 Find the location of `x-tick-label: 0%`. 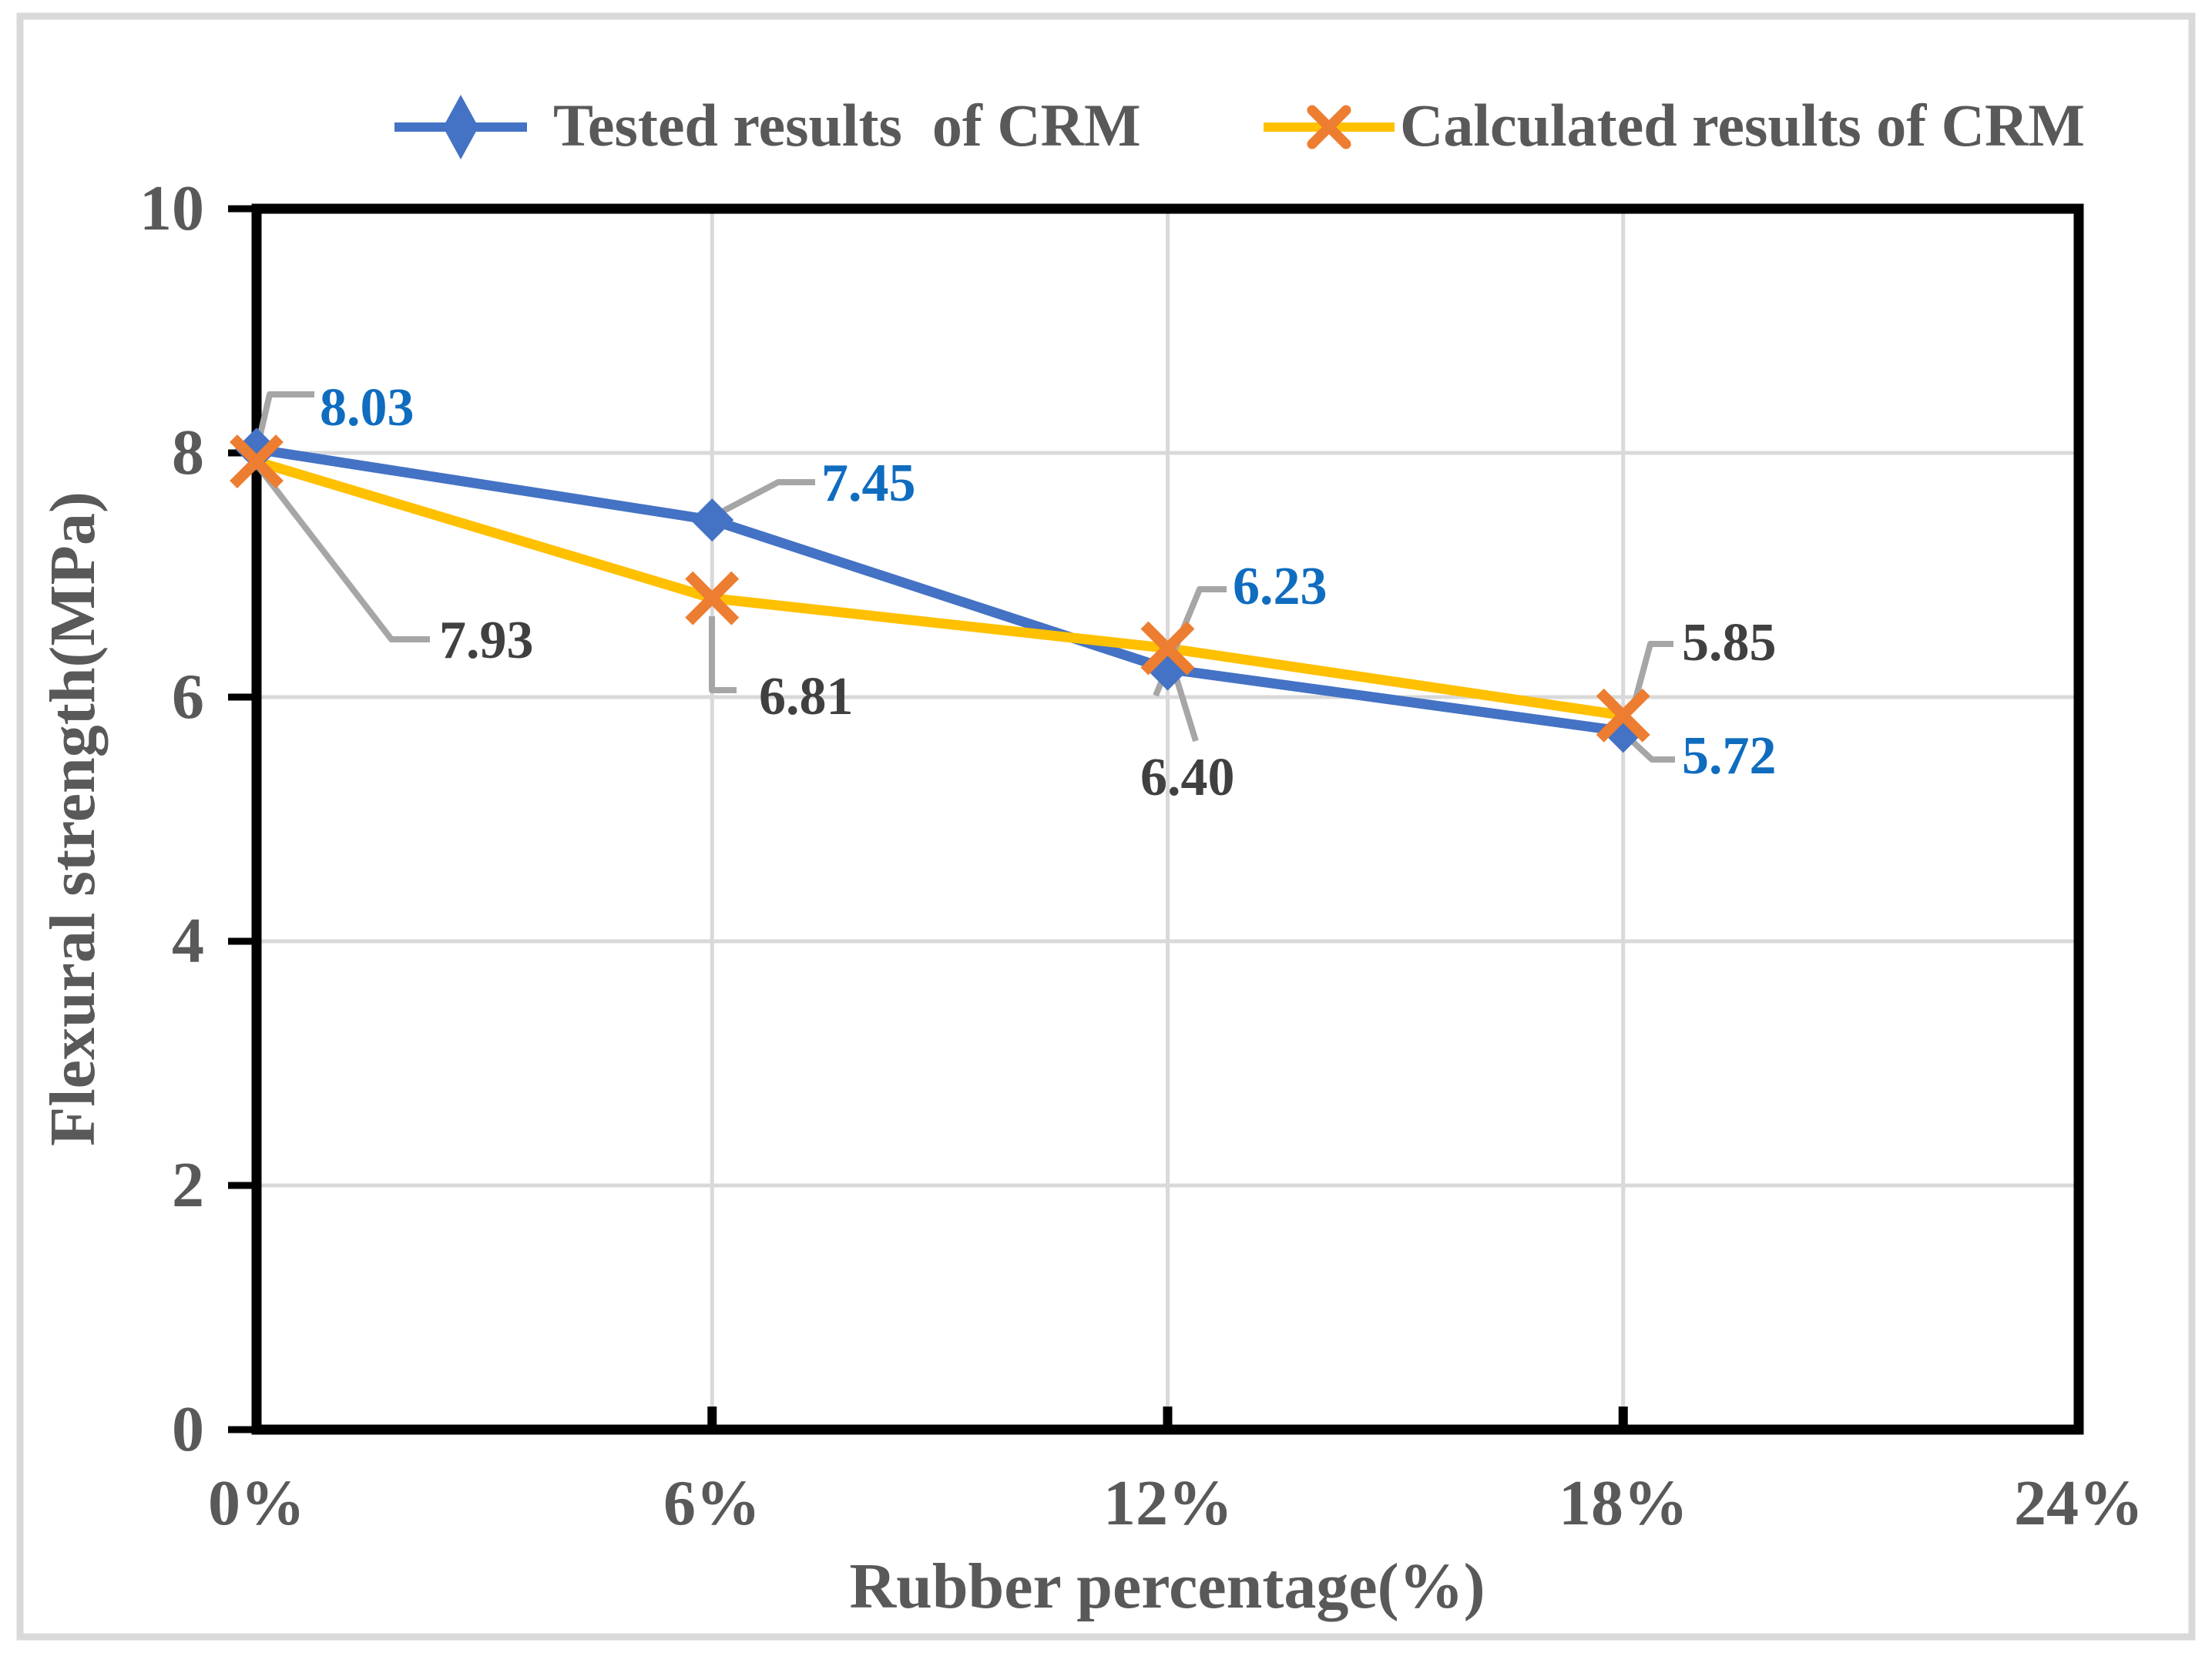

x-tick-label: 0% is located at coordinates (257, 1503).